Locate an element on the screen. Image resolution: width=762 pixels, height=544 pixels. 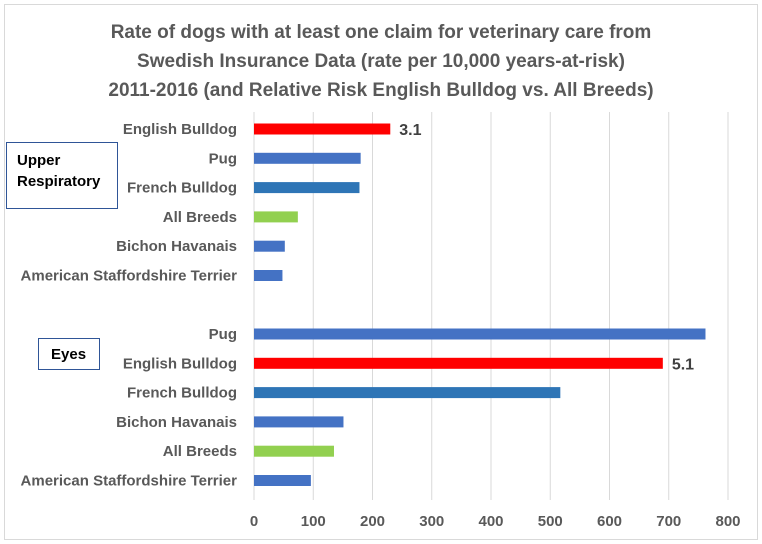
x-tick-label-8: 800 is located at coordinates (727, 521).